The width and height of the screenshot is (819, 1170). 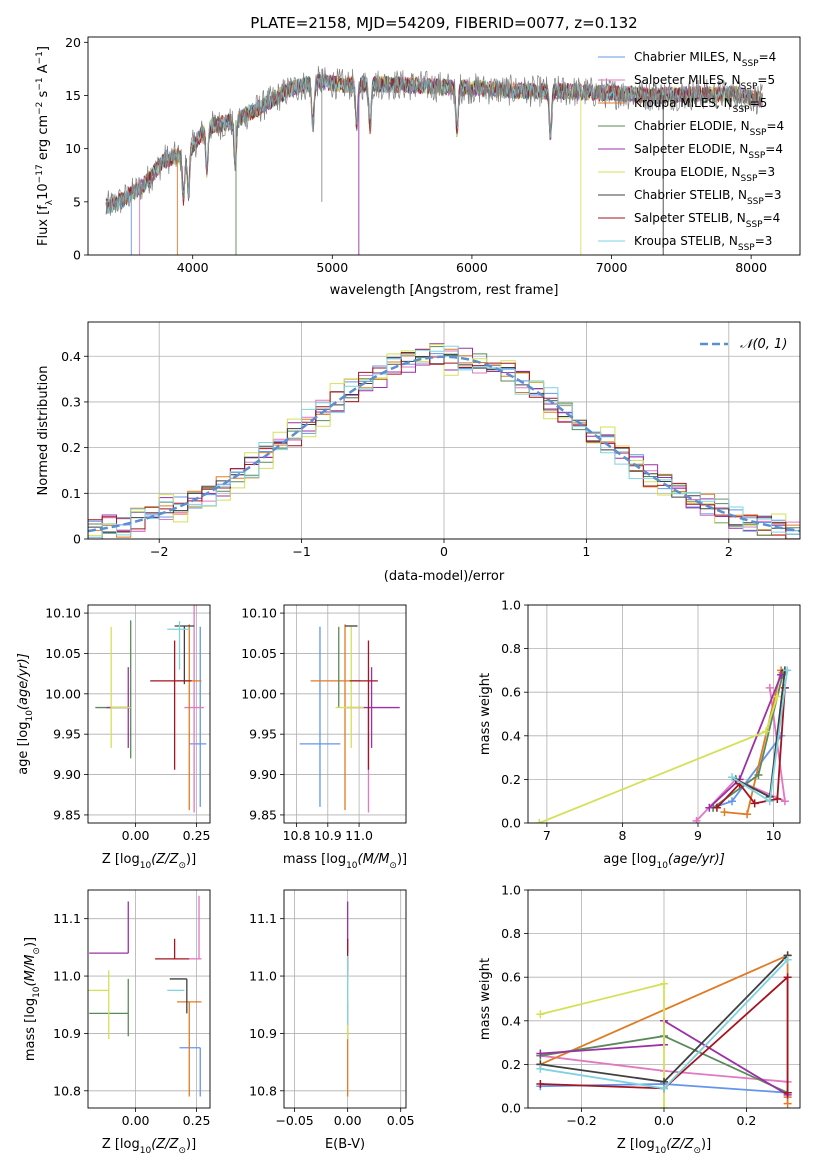 I want to click on y-tick-label: 0.1, so click(x=71, y=493).